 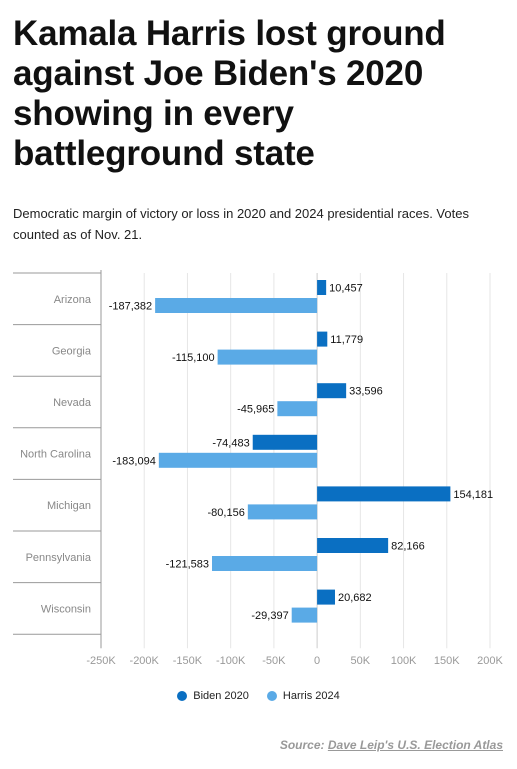 What do you see at coordinates (274, 661) in the screenshot?
I see `x-tick-label: -50K` at bounding box center [274, 661].